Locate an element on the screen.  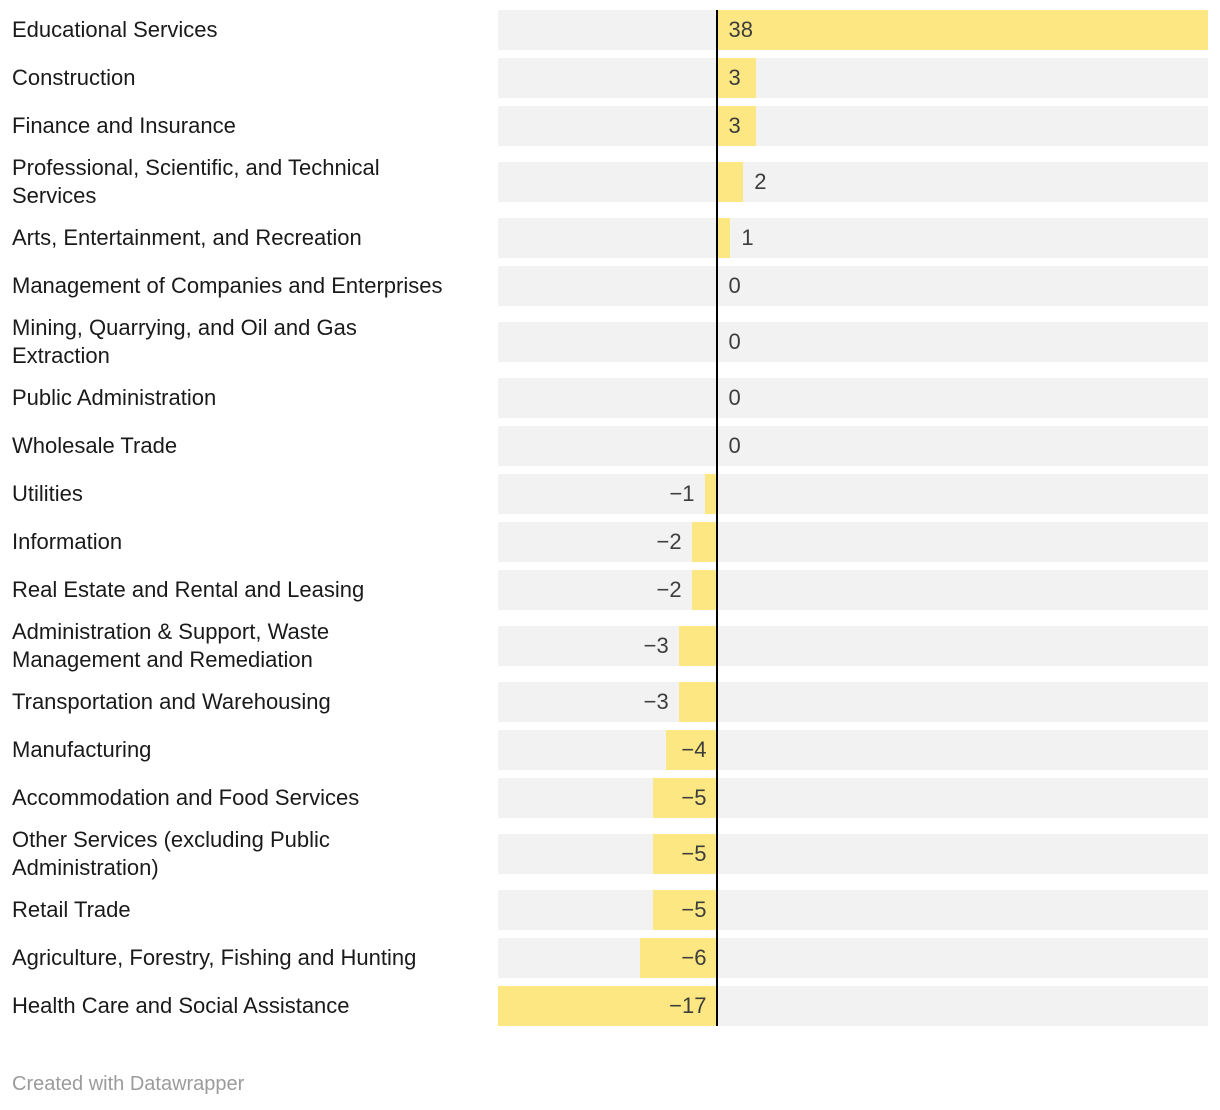
value-label: 38 is located at coordinates (740, 29).